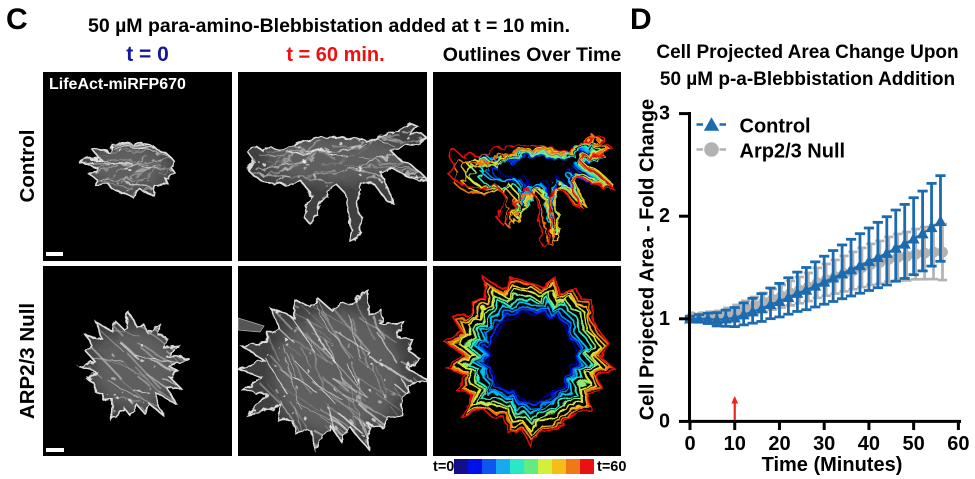 This screenshot has height=479, width=975. Describe the element at coordinates (869, 444) in the screenshot. I see `svg-text: 40` at that location.